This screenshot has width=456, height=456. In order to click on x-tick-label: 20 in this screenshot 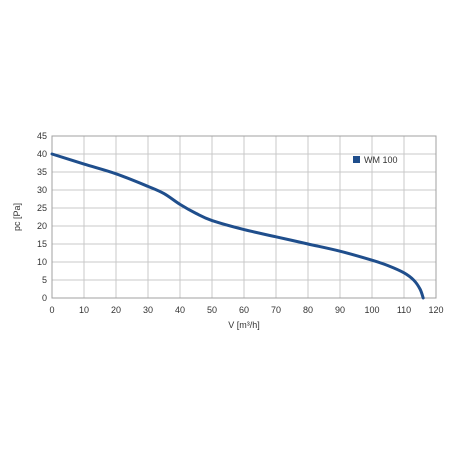, I will do `click(116, 310)`.